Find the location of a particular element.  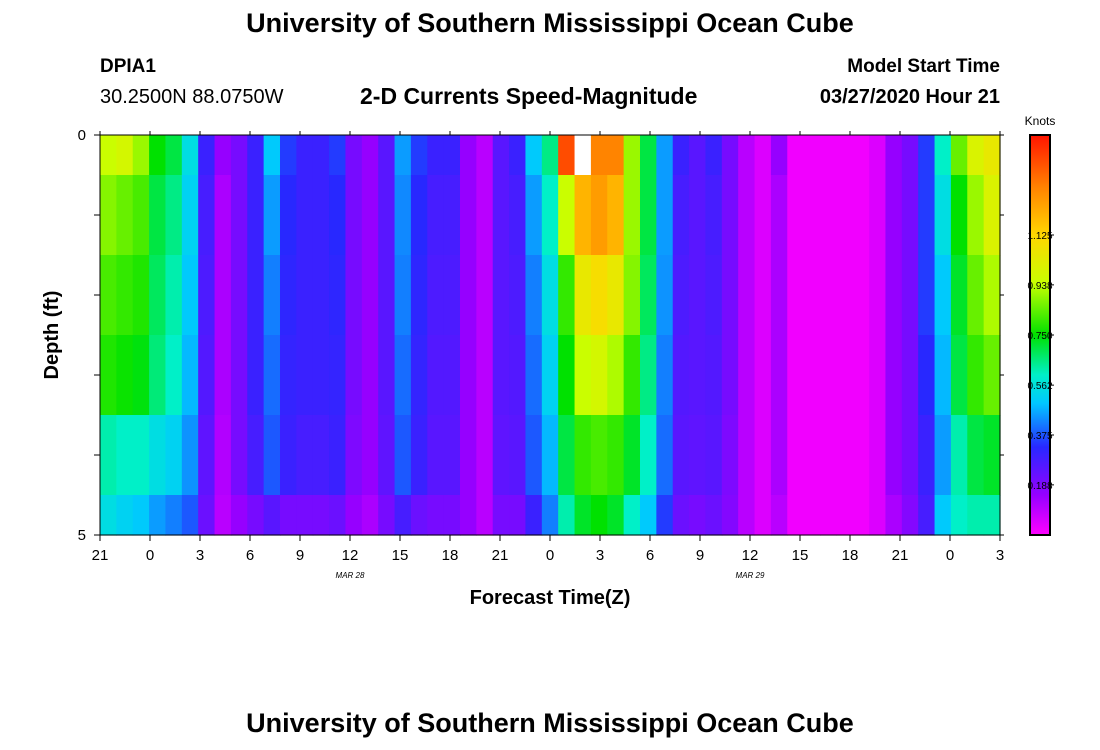

colorbar-legend: Knots 0.188 0.375 0.562 0.750 0.938 1.125 is located at coordinates (1040, 325).